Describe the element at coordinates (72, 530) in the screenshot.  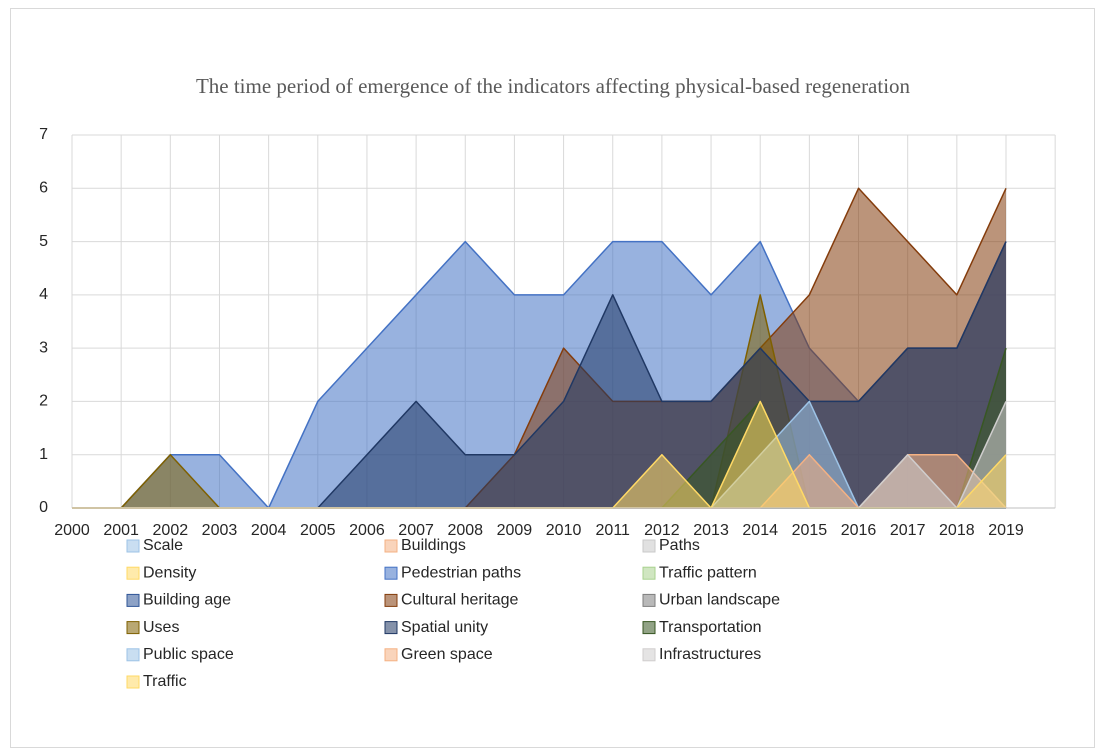
I see `x-tick-label: 2000` at that location.